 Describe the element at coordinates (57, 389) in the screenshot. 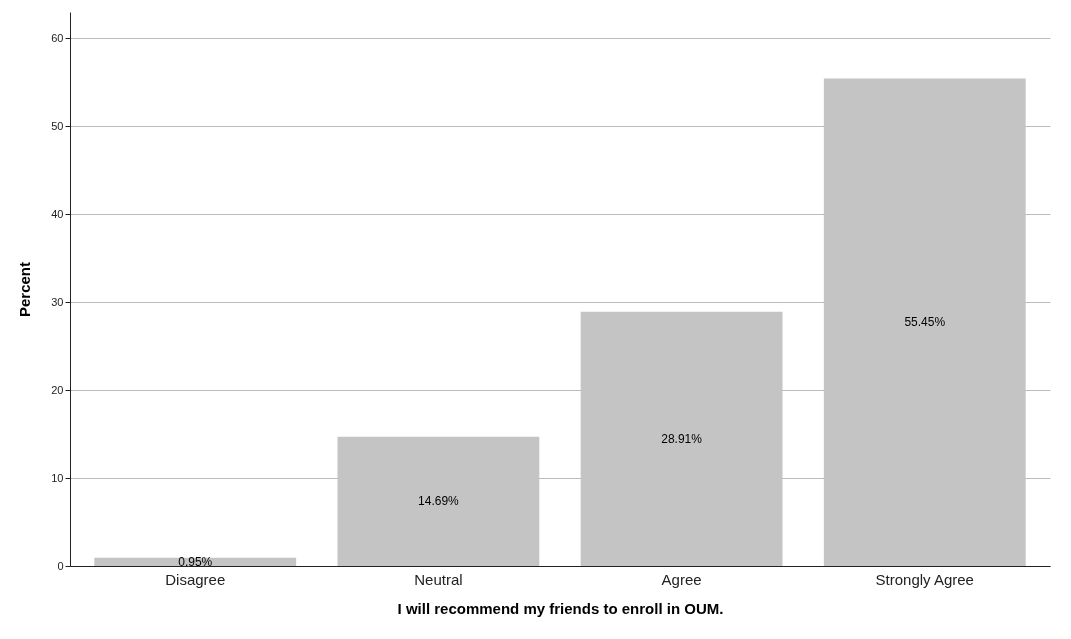

I see `y-tick-label: 20` at that location.